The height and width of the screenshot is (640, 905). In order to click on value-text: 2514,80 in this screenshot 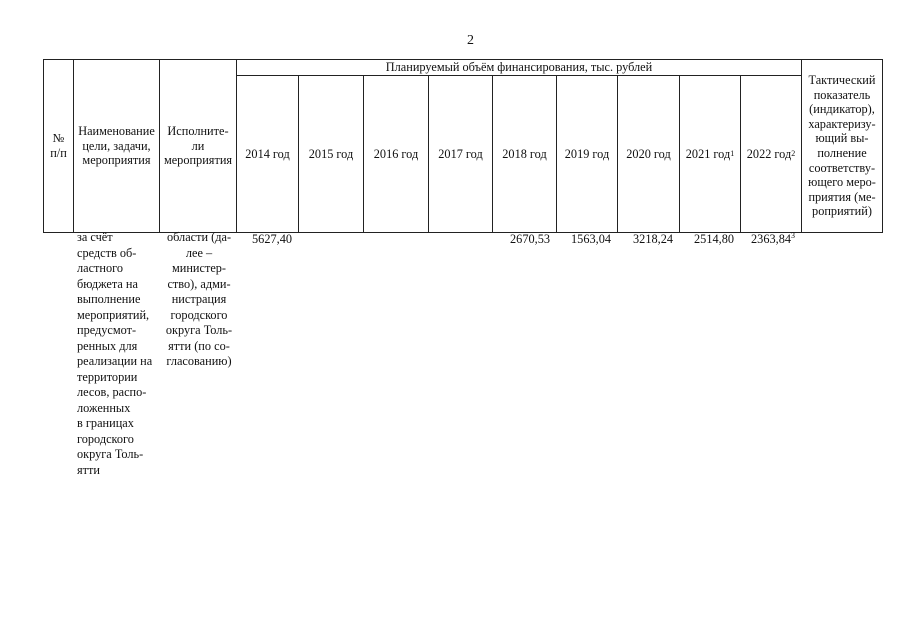, I will do `click(714, 239)`.